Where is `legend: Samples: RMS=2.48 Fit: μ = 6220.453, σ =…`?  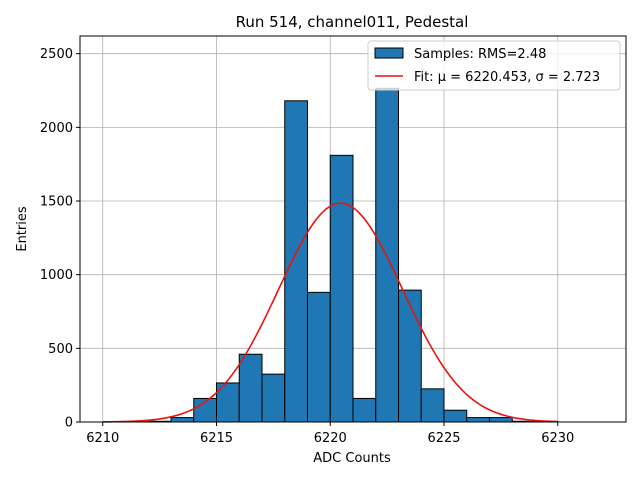 legend: Samples: RMS=2.48 Fit: μ = 6220.453, σ =… is located at coordinates (494, 65).